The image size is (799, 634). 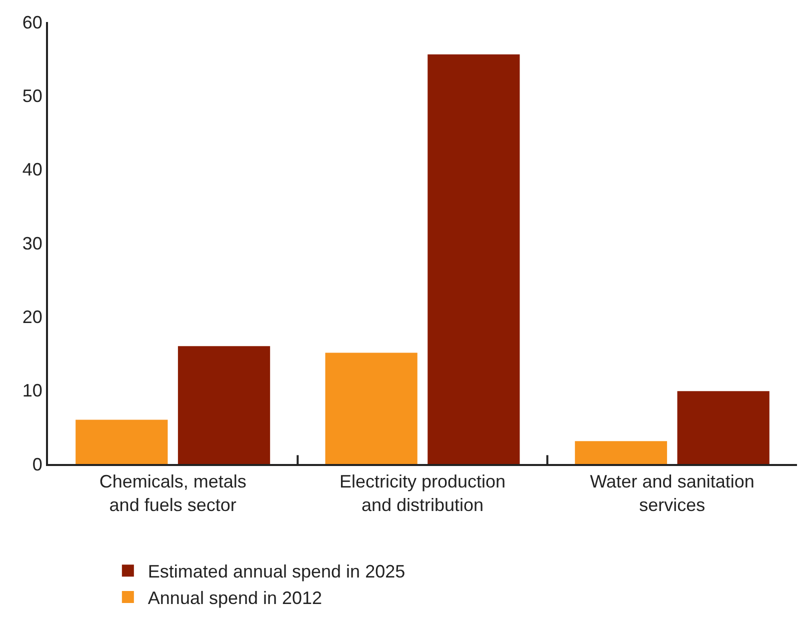 What do you see at coordinates (32, 316) in the screenshot?
I see `y-tick-label: 20` at bounding box center [32, 316].